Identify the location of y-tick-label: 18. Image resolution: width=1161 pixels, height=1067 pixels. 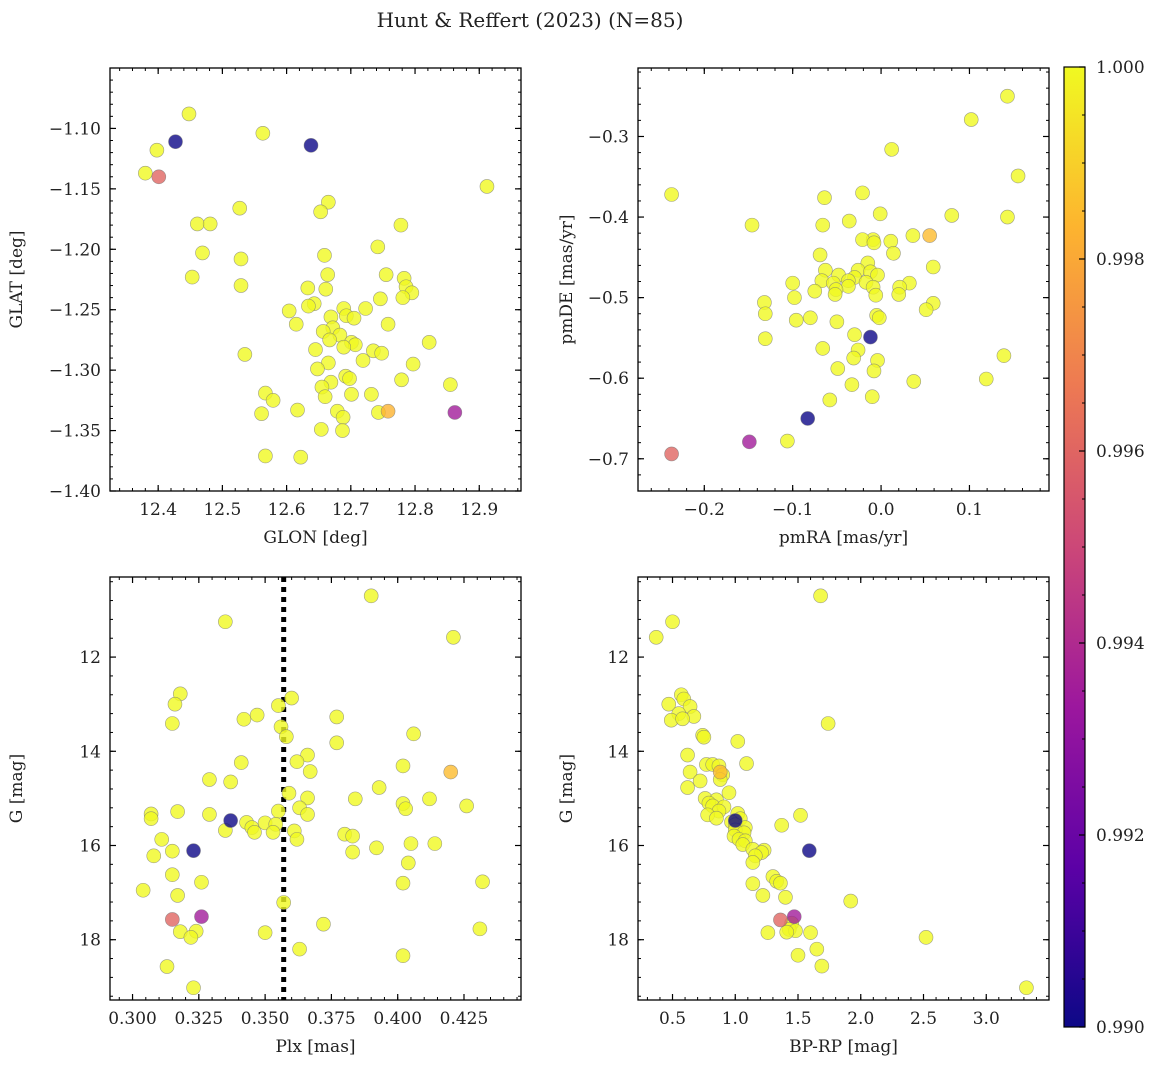
(618, 941).